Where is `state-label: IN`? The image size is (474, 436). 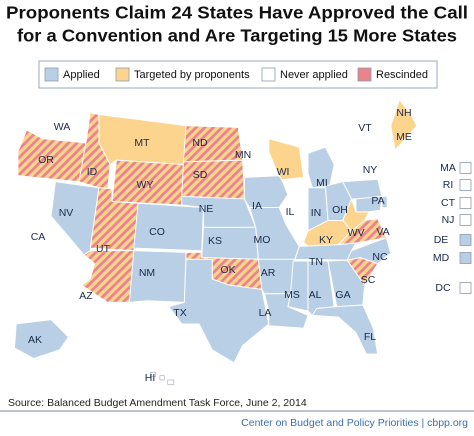 state-label: IN is located at coordinates (316, 213).